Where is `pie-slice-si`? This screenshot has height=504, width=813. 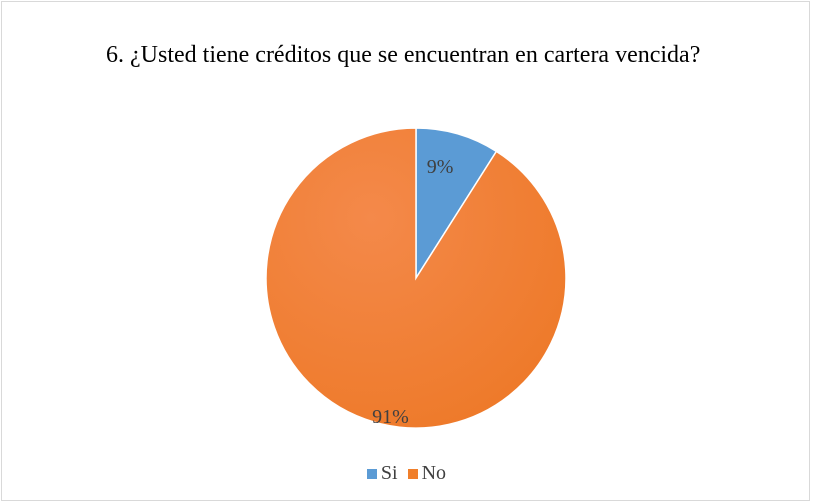
pie-slice-si is located at coordinates (456, 204).